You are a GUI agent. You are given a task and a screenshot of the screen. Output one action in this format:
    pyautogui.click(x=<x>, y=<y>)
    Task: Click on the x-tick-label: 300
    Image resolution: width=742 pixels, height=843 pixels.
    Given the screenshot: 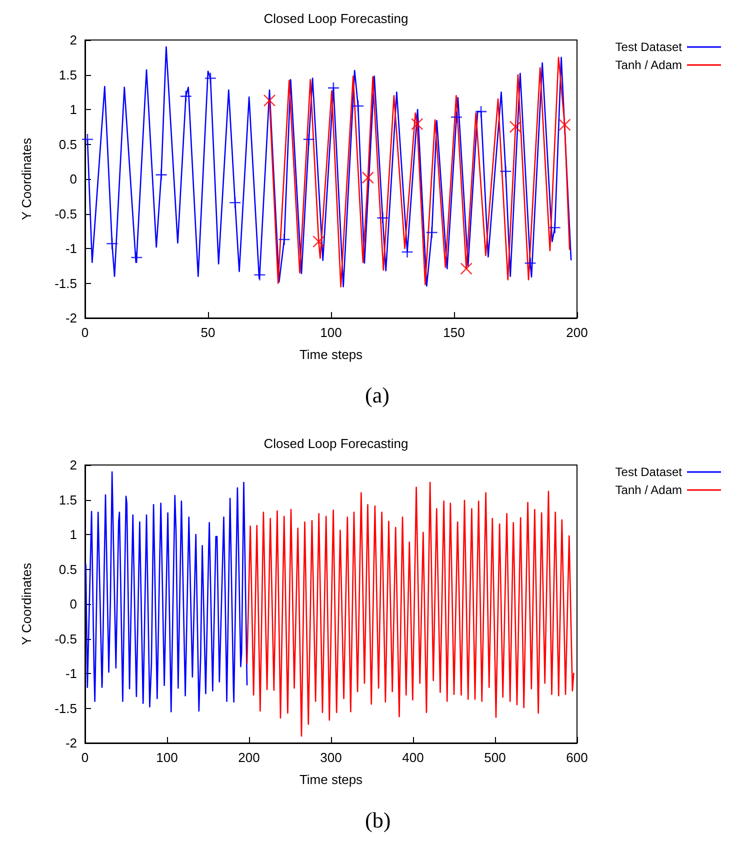 What is the action you would take?
    pyautogui.click(x=331, y=757)
    